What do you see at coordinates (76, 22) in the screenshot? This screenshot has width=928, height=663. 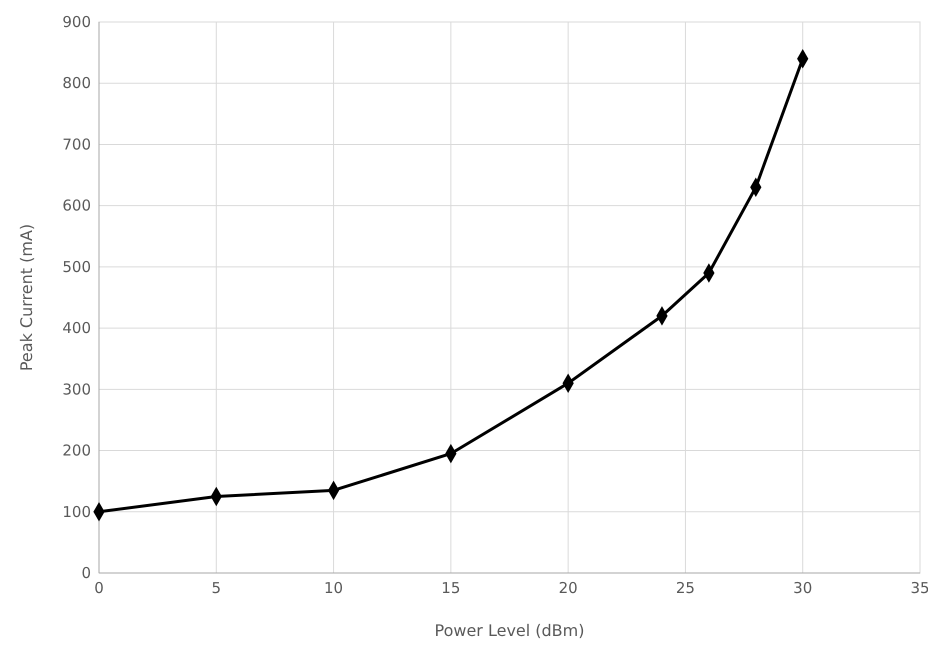 I see `y-tick-label: 900` at bounding box center [76, 22].